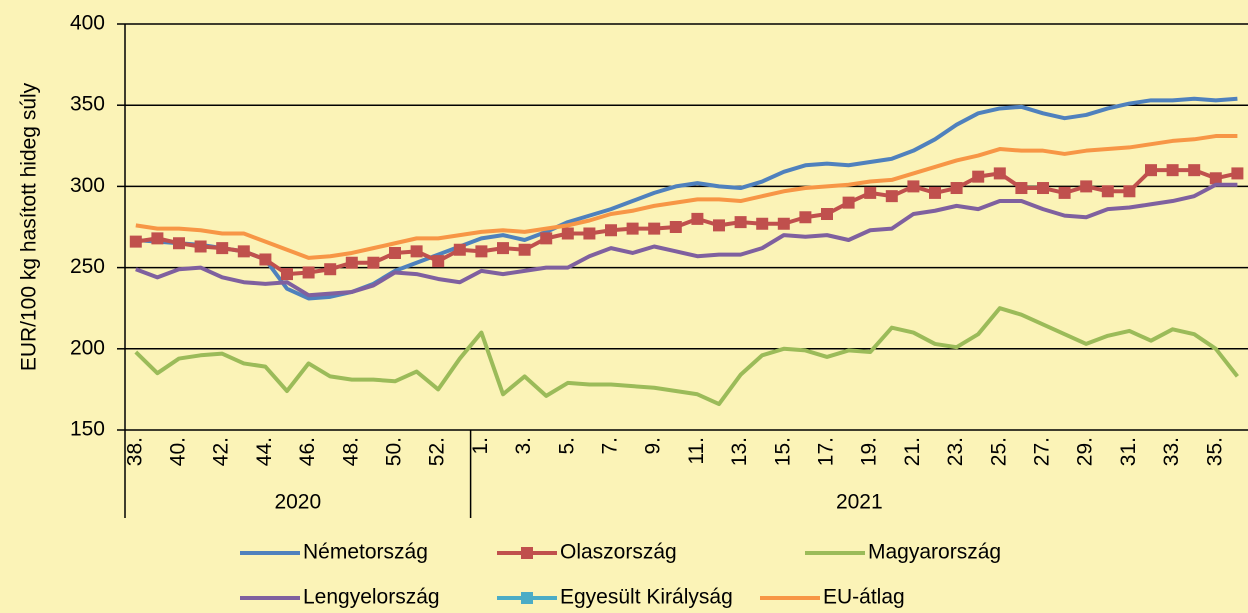 The width and height of the screenshot is (1248, 613). What do you see at coordinates (1128, 451) in the screenshot?
I see `x-tick-label: 31.` at bounding box center [1128, 451].